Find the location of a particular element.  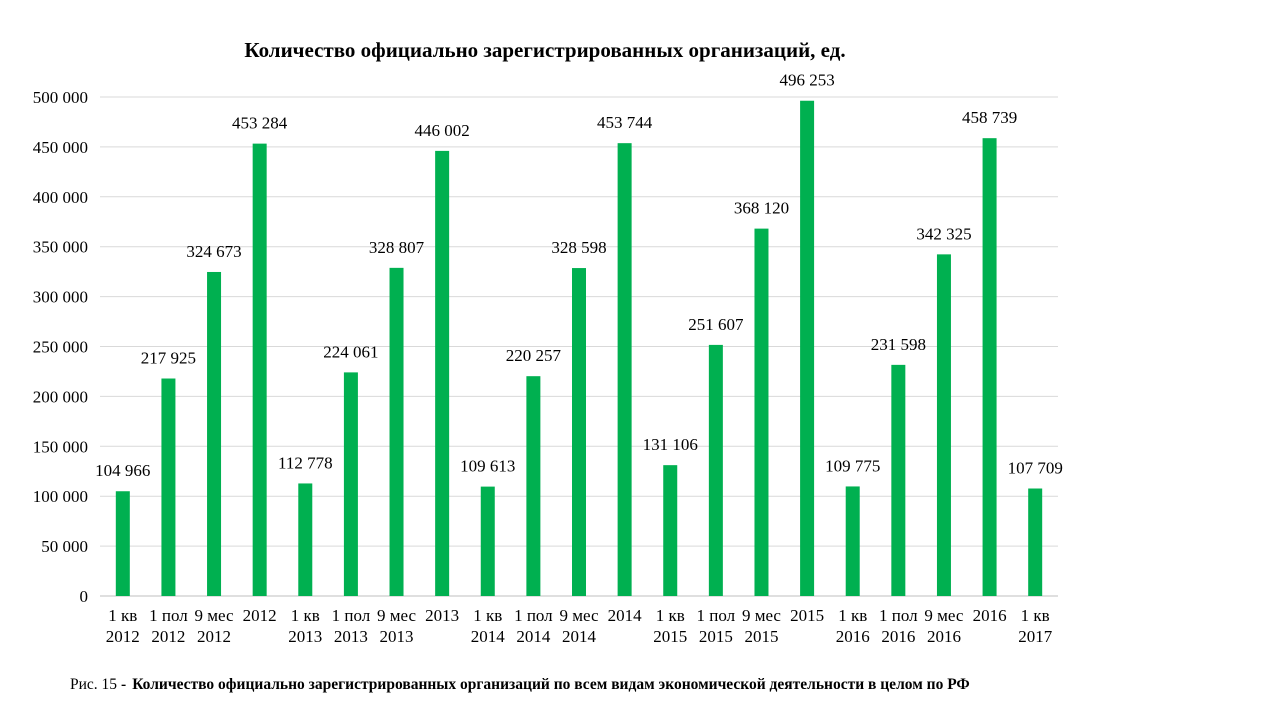

y-tick-label: 300 000 is located at coordinates (60, 297).